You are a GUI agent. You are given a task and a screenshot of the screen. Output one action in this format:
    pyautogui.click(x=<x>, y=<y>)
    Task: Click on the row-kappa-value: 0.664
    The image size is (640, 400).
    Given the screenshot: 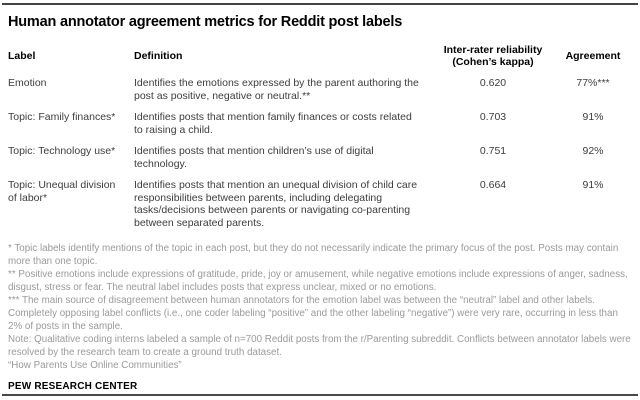 What is the action you would take?
    pyautogui.click(x=493, y=185)
    